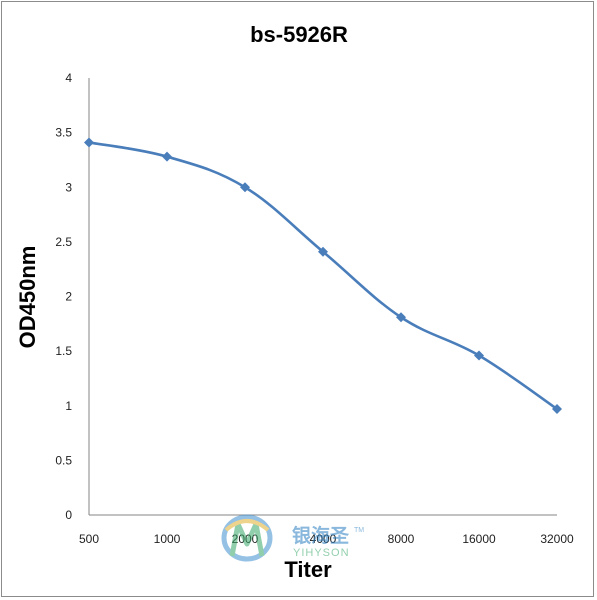 The image size is (597, 600). Describe the element at coordinates (68, 297) in the screenshot. I see `y-tick-label: 2` at that location.